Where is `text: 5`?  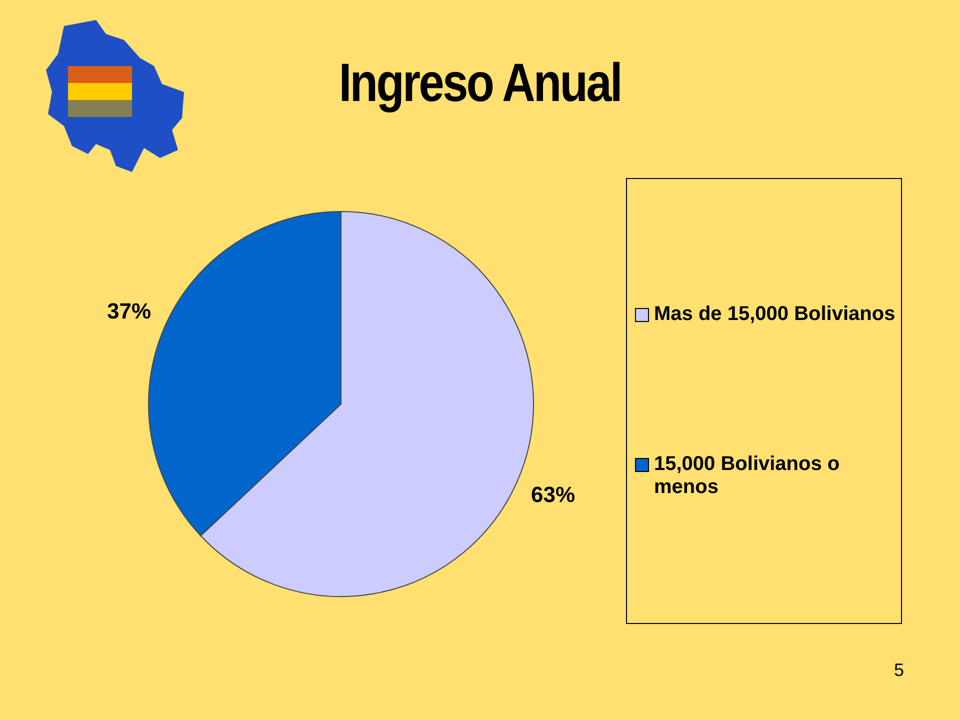
text: 5 is located at coordinates (899, 670).